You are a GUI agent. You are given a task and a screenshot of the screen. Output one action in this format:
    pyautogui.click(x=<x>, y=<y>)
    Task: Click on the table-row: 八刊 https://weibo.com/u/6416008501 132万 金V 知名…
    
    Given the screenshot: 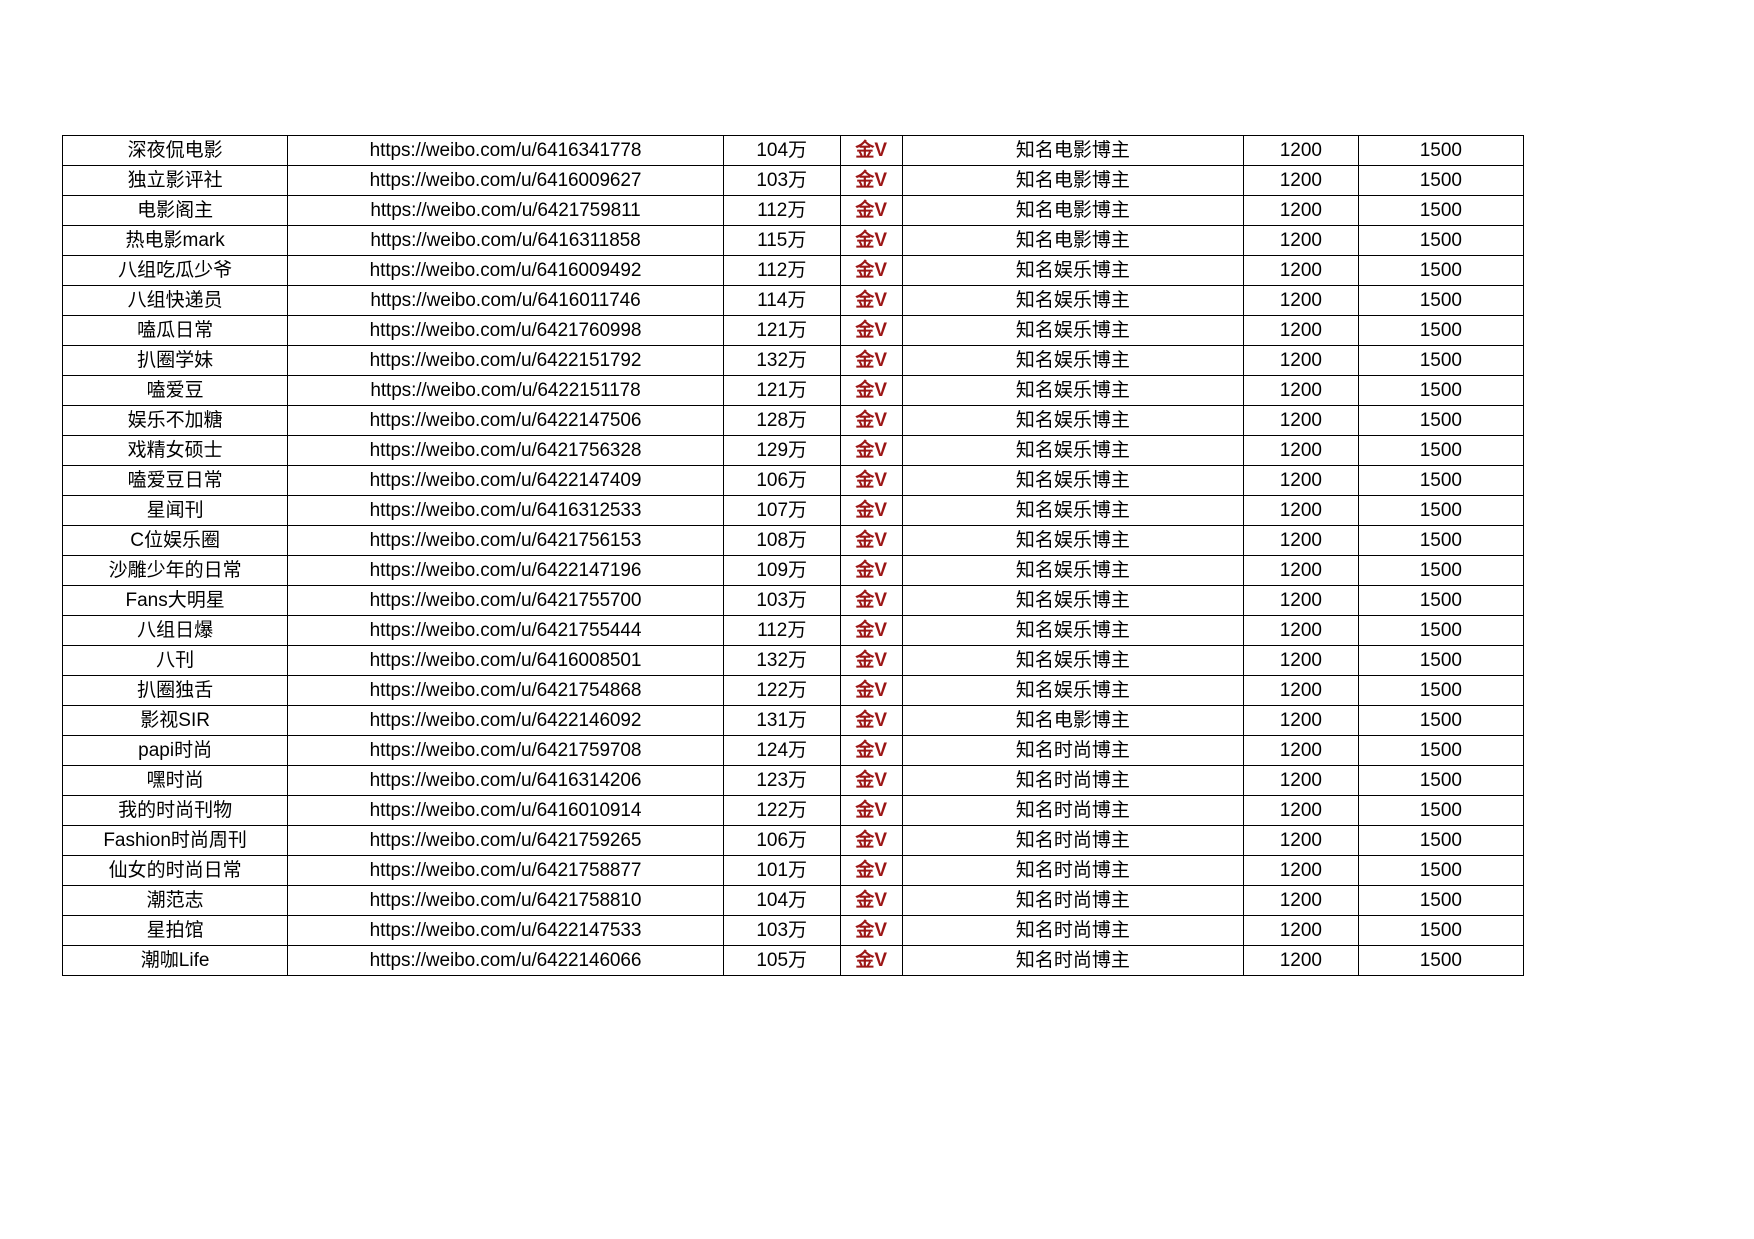 What is the action you would take?
    pyautogui.click(x=793, y=660)
    